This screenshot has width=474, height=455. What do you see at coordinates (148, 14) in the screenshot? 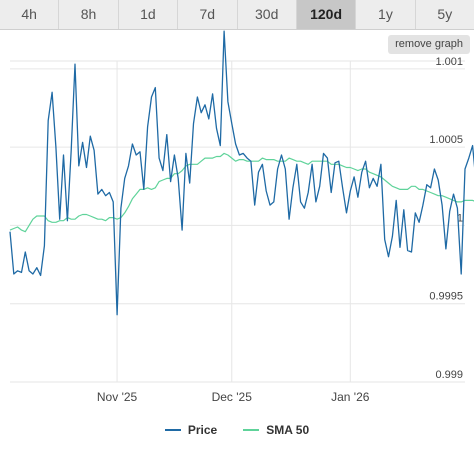
I see `tab-1d: 1d` at bounding box center [148, 14].